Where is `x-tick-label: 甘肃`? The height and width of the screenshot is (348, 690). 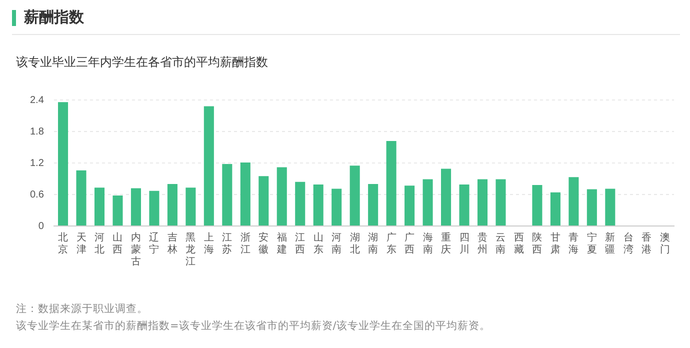
x-tick-label: 甘肃 is located at coordinates (555, 244).